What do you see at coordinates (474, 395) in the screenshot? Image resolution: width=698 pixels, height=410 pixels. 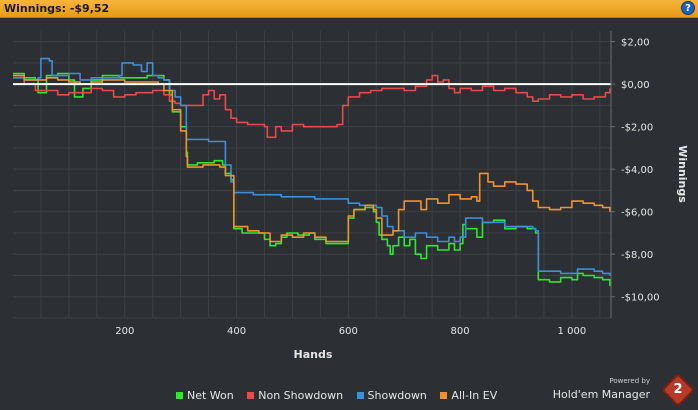 I see `legend-label: All-In EV` at bounding box center [474, 395].